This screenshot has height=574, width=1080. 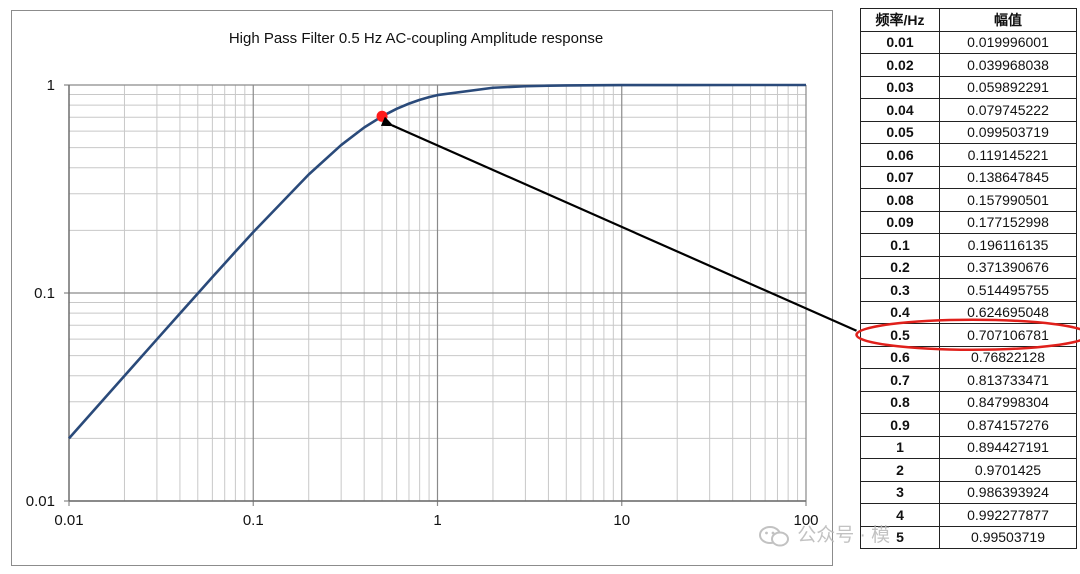 I want to click on amplitude-cell: 0.119145221, so click(x=1008, y=155).